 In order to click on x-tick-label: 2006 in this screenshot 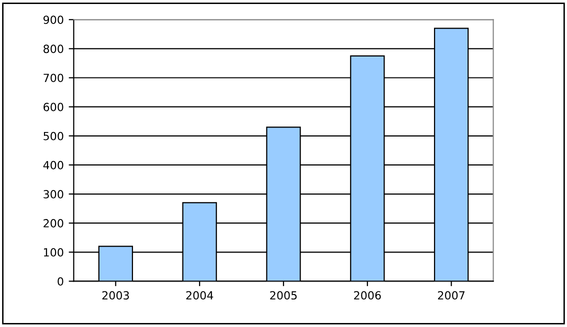, I will do `click(367, 295)`.